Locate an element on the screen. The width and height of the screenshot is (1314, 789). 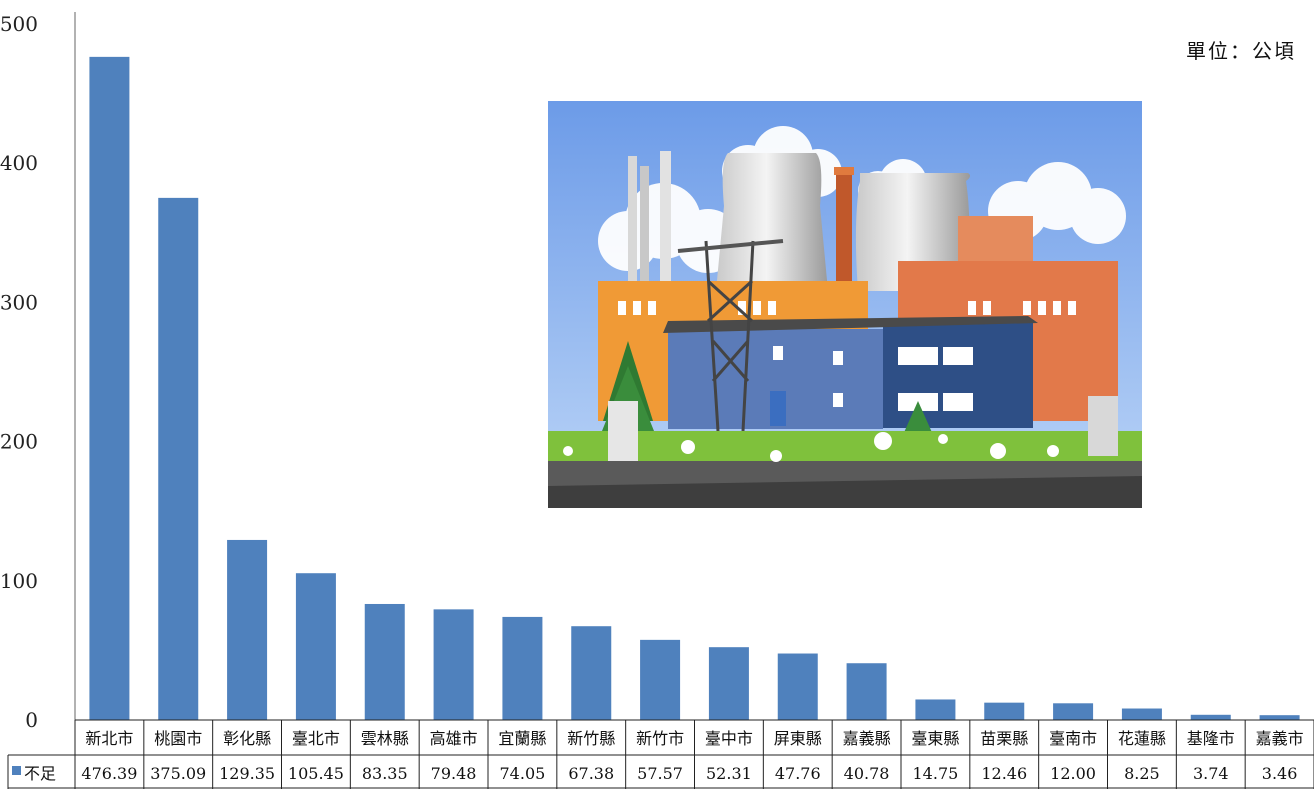
data-label: 74.05 is located at coordinates (523, 773).